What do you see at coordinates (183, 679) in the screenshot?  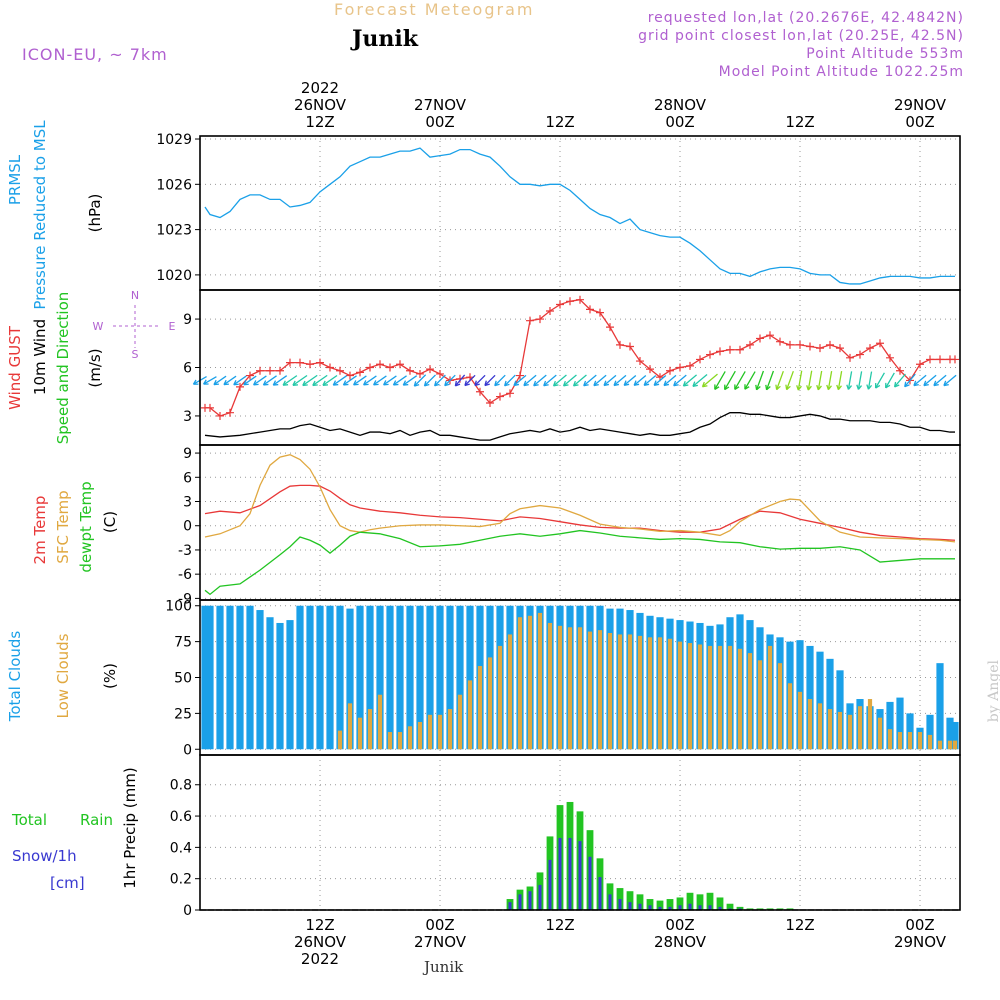 I see `y-tick-label: 50` at bounding box center [183, 679].